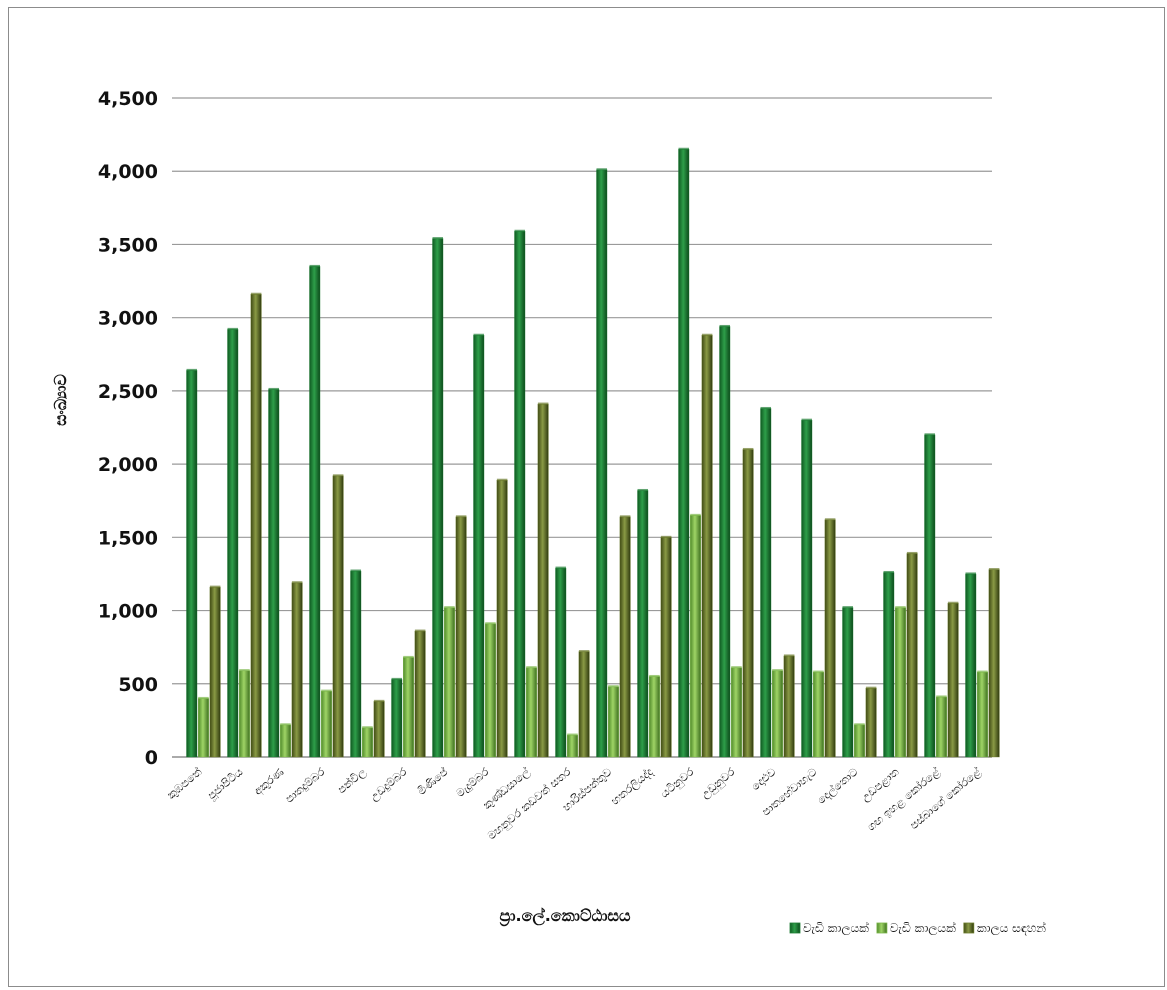 The height and width of the screenshot is (990, 1167). What do you see at coordinates (128, 612) in the screenshot?
I see `y-tick-label: 1,000` at bounding box center [128, 612].